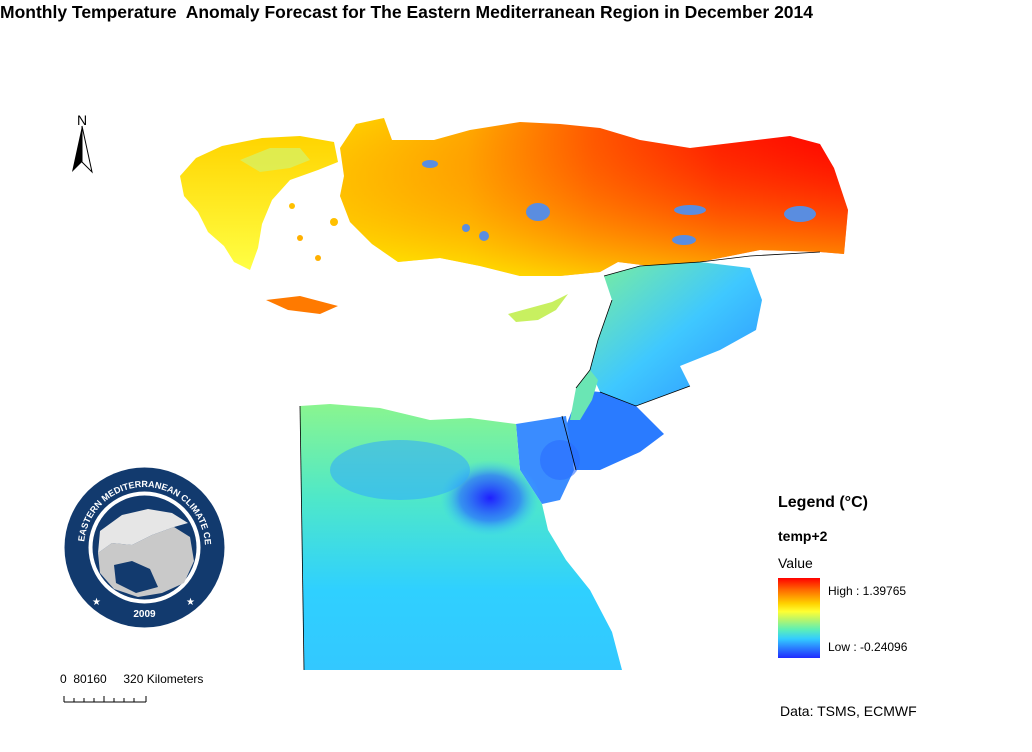 This screenshot has height=752, width=1032. What do you see at coordinates (538, 308) in the screenshot?
I see `cyprus-region` at bounding box center [538, 308].